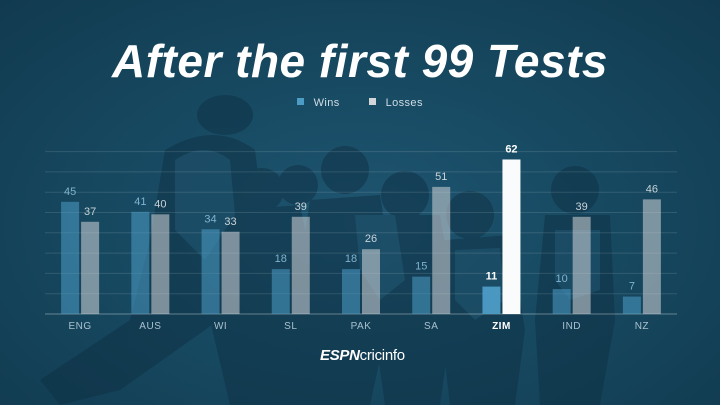 Image resolution: width=720 pixels, height=405 pixels. I want to click on legend-item-wins: Wins, so click(318, 103).